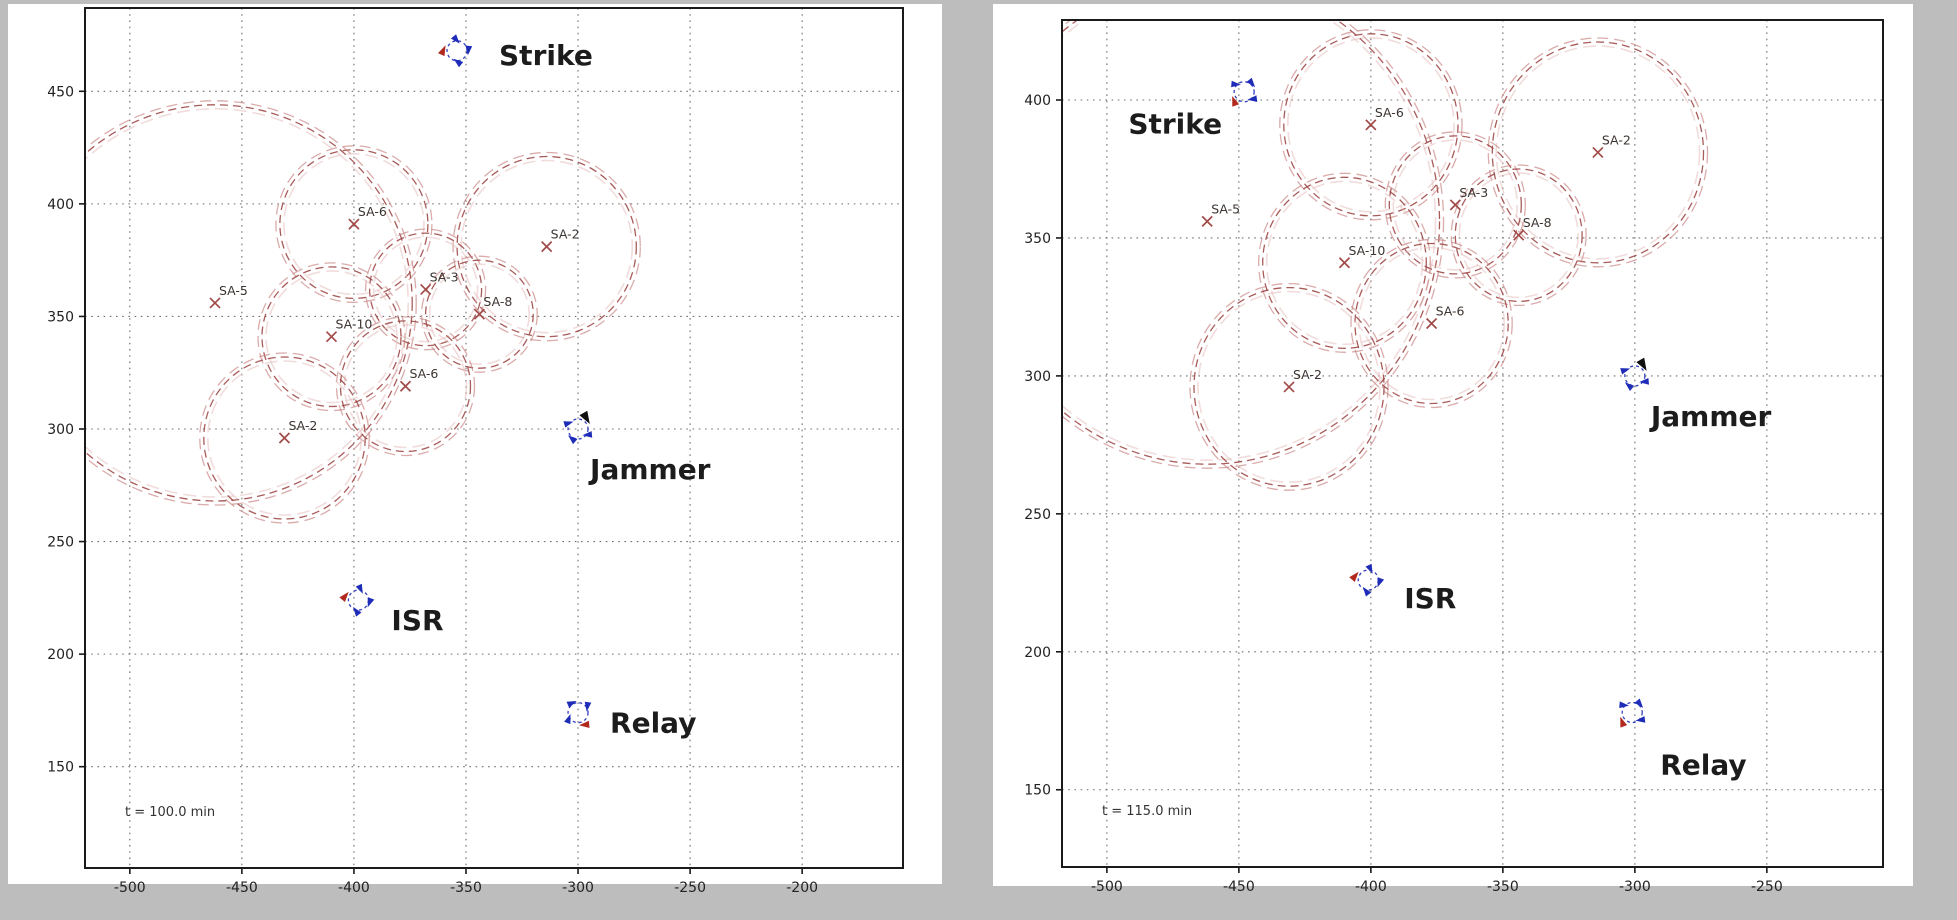 This screenshot has height=920, width=1957. What do you see at coordinates (630, 720) in the screenshot?
I see `uav-relay-left: Relay` at bounding box center [630, 720].